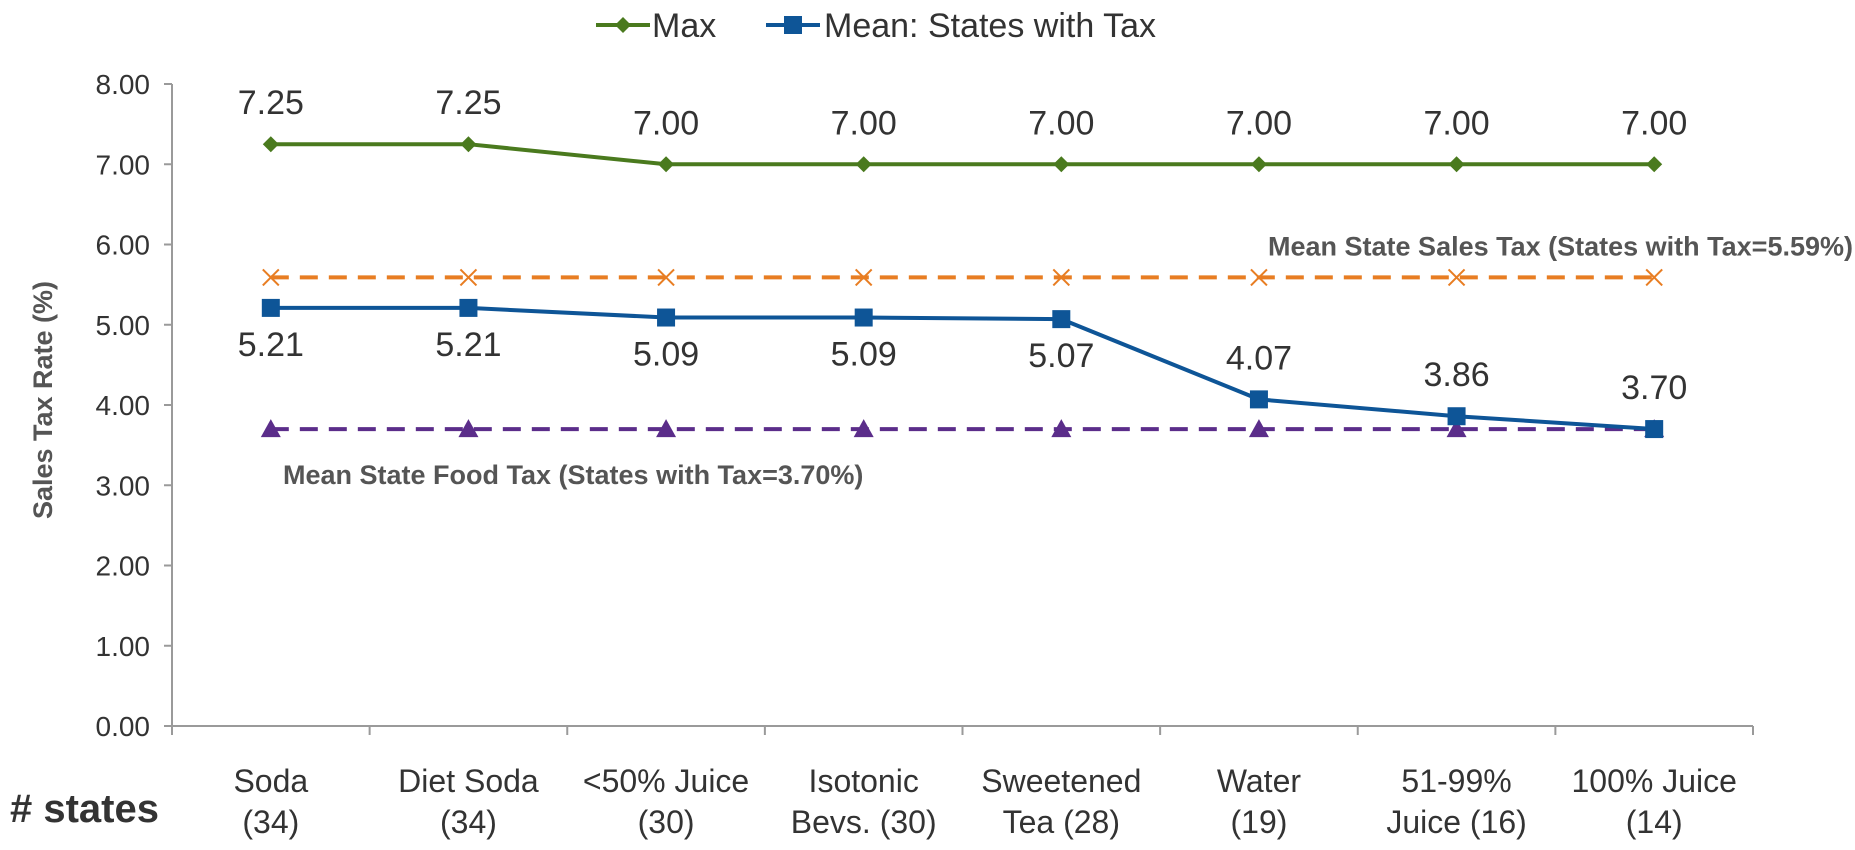 The height and width of the screenshot is (850, 1855). I want to click on legend-label: Mean: States with Tax, so click(990, 26).